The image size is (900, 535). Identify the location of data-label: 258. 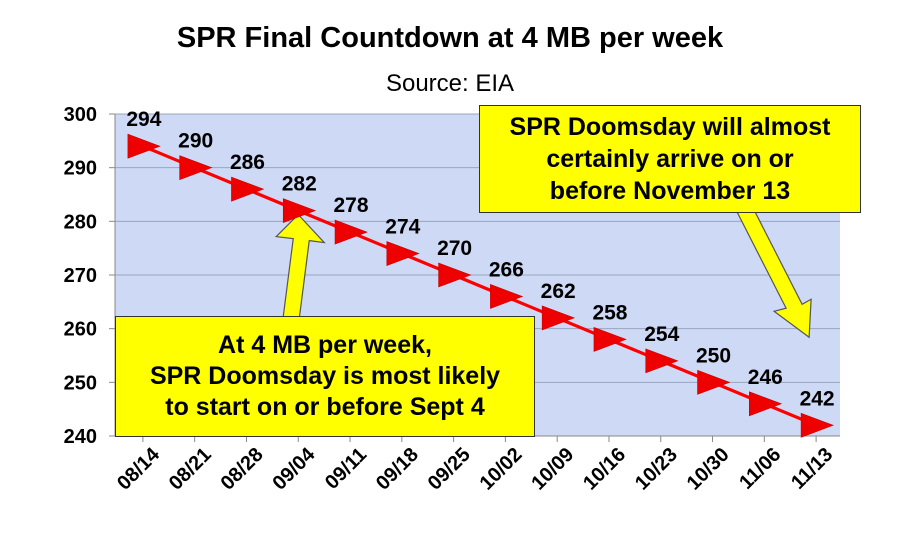
(609, 312).